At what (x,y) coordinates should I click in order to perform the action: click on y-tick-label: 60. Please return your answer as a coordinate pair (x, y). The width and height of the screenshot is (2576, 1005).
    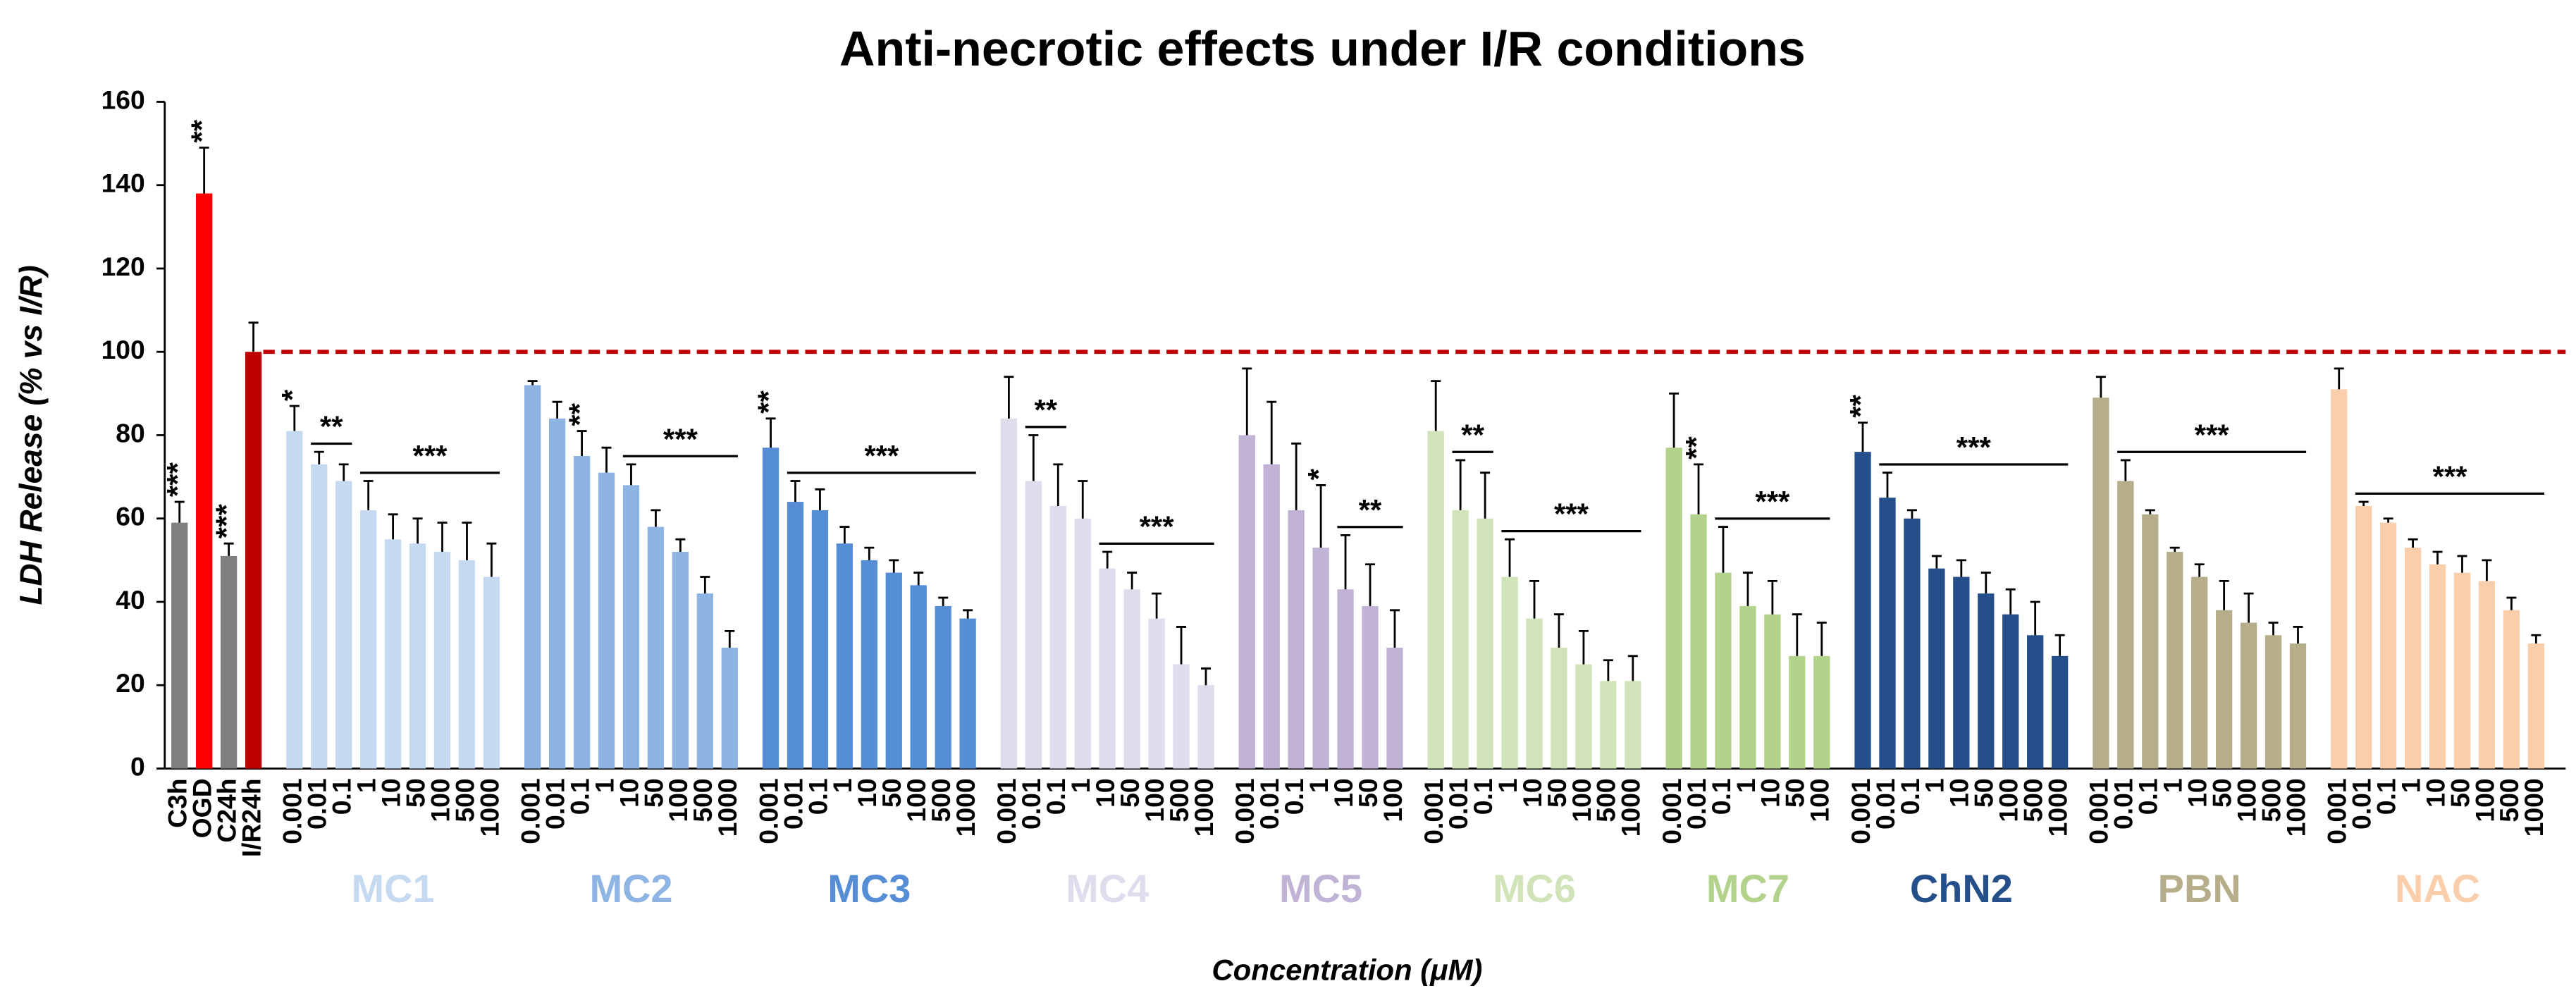
    Looking at the image, I should click on (130, 516).